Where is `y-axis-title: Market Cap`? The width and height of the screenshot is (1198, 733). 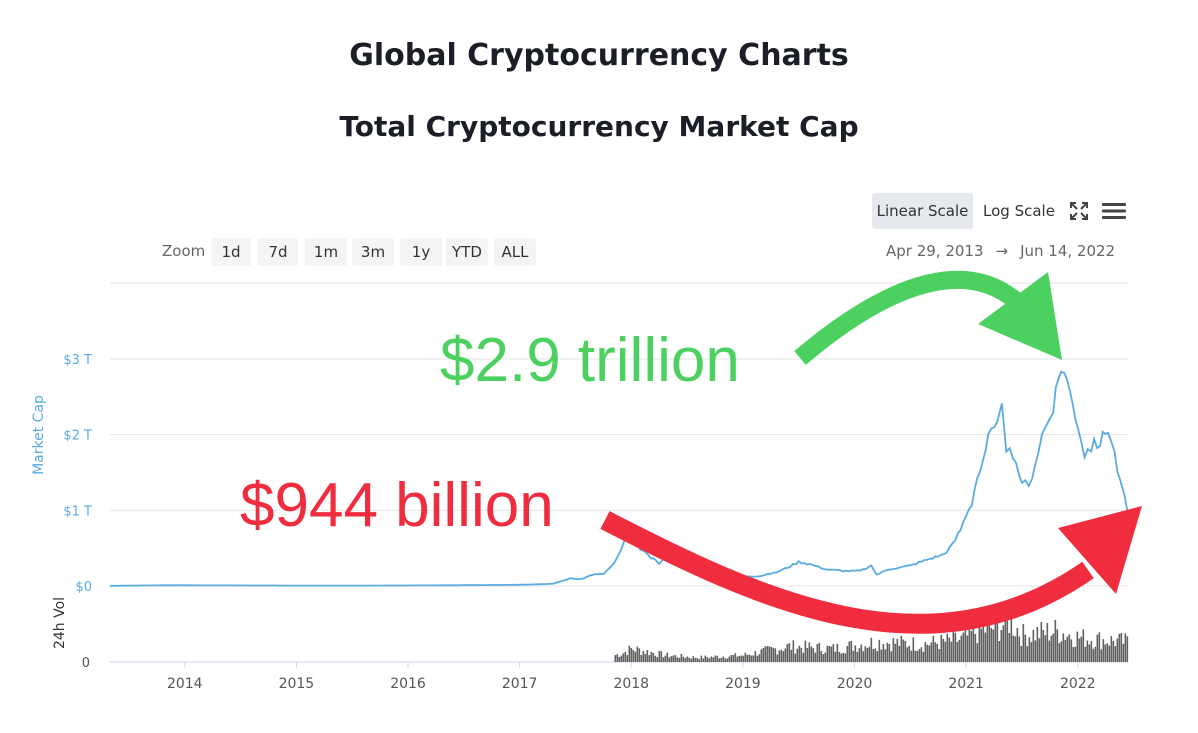
y-axis-title: Market Cap is located at coordinates (39, 435).